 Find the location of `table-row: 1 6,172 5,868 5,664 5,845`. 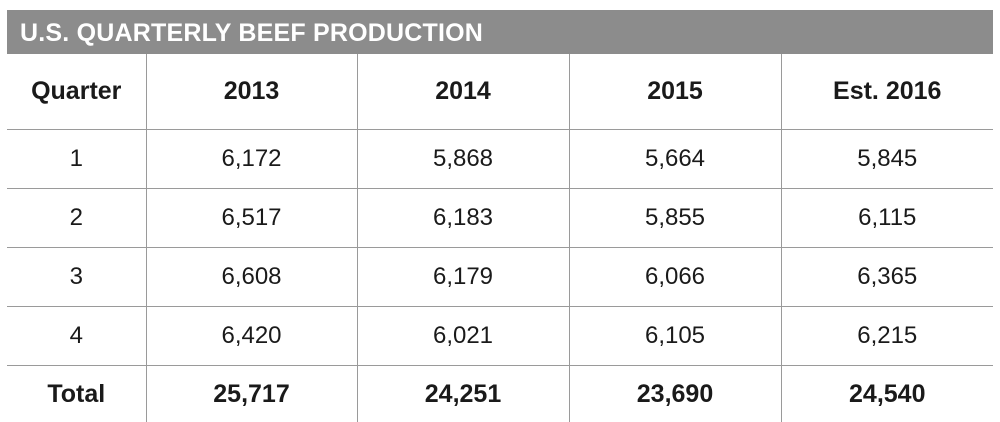

table-row: 1 6,172 5,868 5,664 5,845 is located at coordinates (500, 159).